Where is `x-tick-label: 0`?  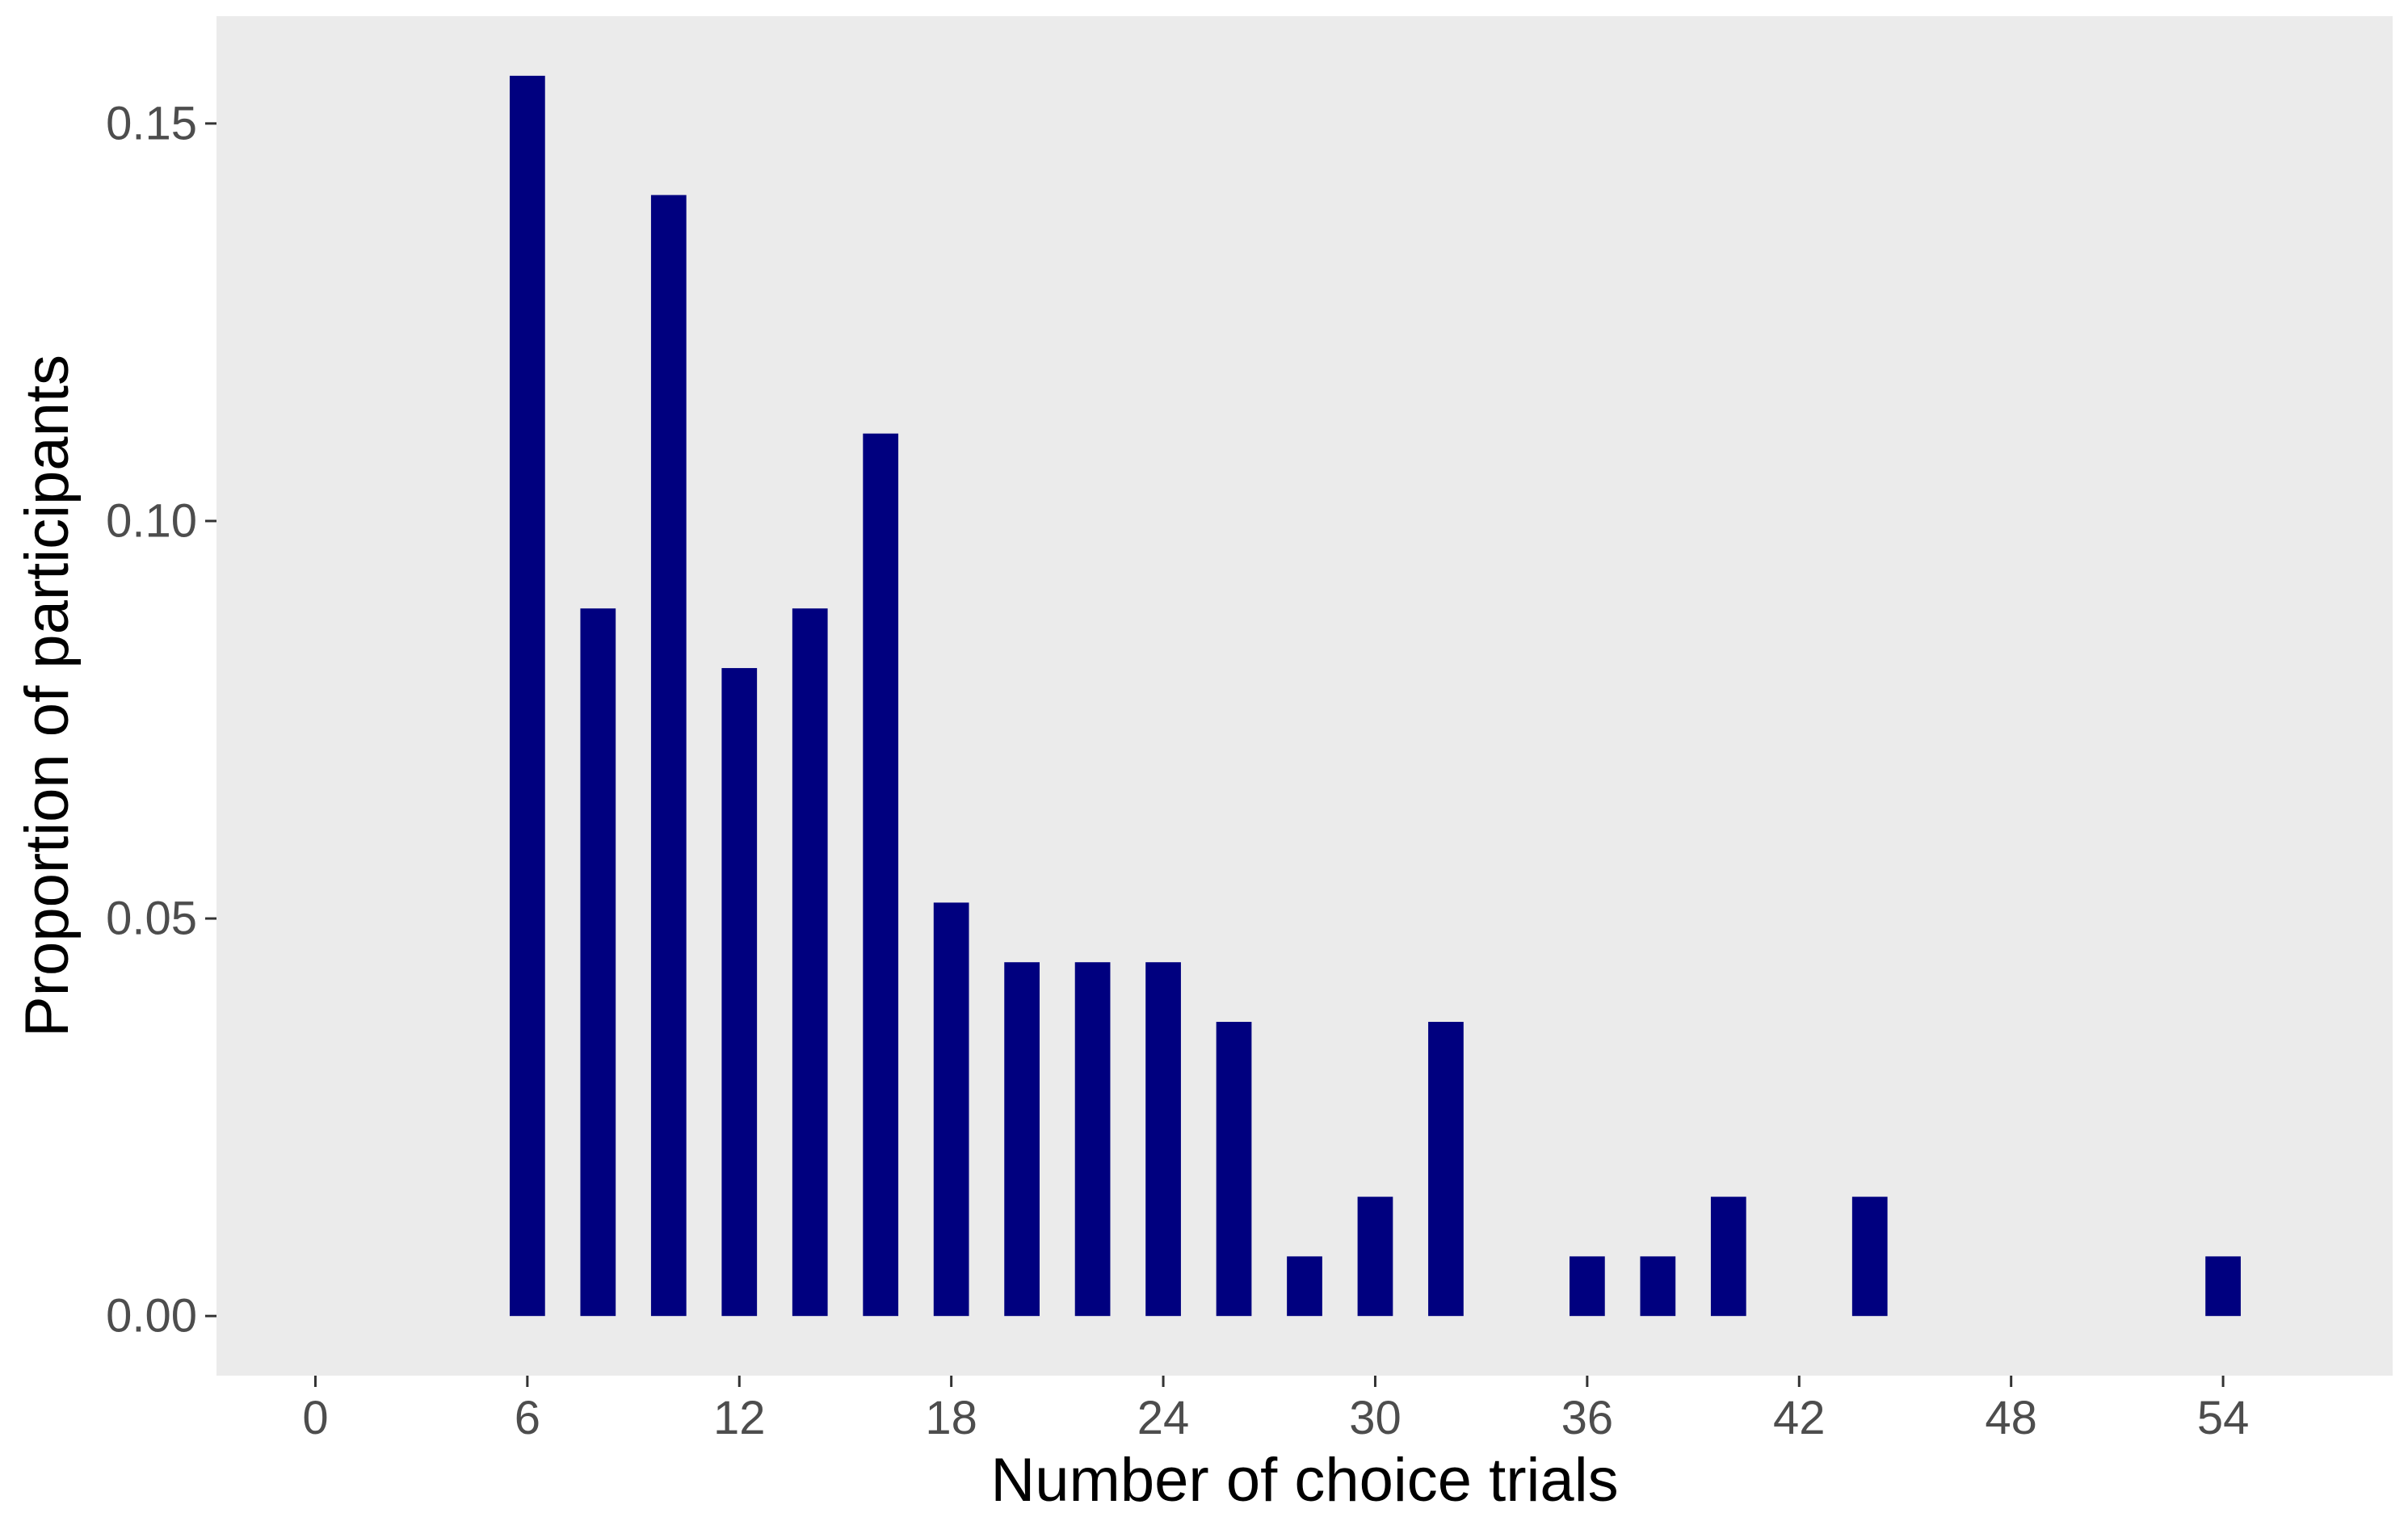 x-tick-label: 0 is located at coordinates (315, 1418).